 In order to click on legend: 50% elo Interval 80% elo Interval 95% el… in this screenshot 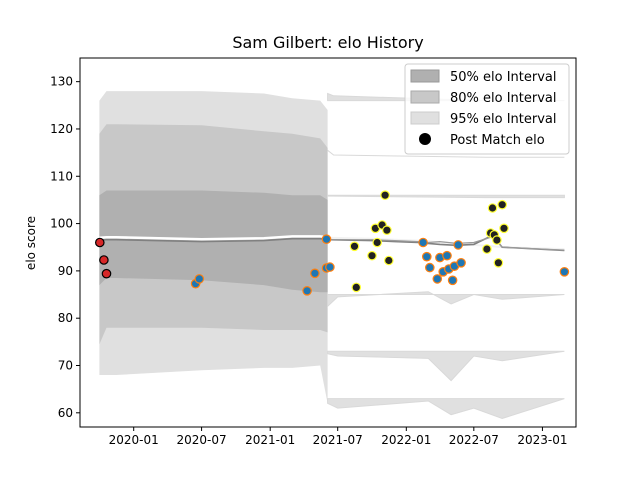, I will do `click(487, 109)`.